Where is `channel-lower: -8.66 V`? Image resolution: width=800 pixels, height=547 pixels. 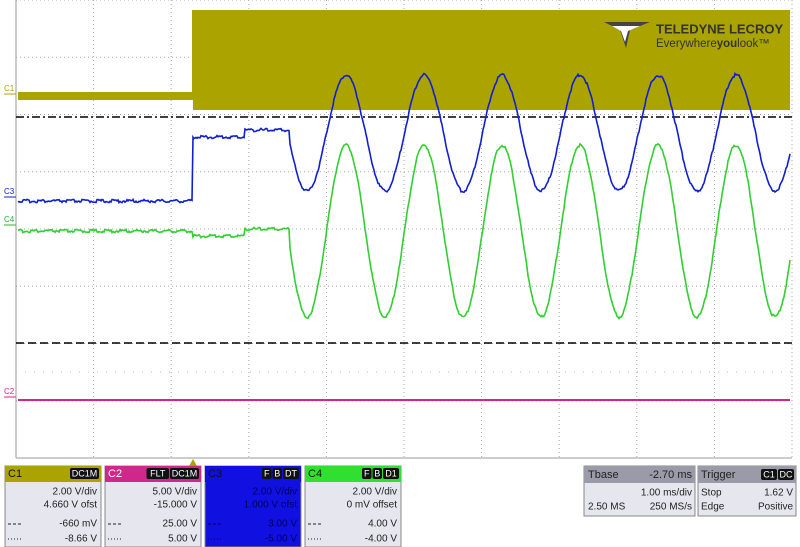
channel-lower: -8.66 V is located at coordinates (81, 539).